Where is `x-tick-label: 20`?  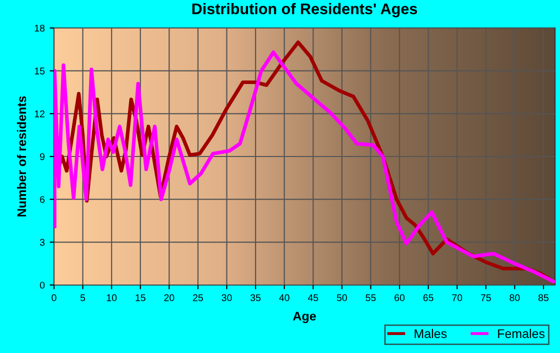
x-tick-label: 20 is located at coordinates (169, 298).